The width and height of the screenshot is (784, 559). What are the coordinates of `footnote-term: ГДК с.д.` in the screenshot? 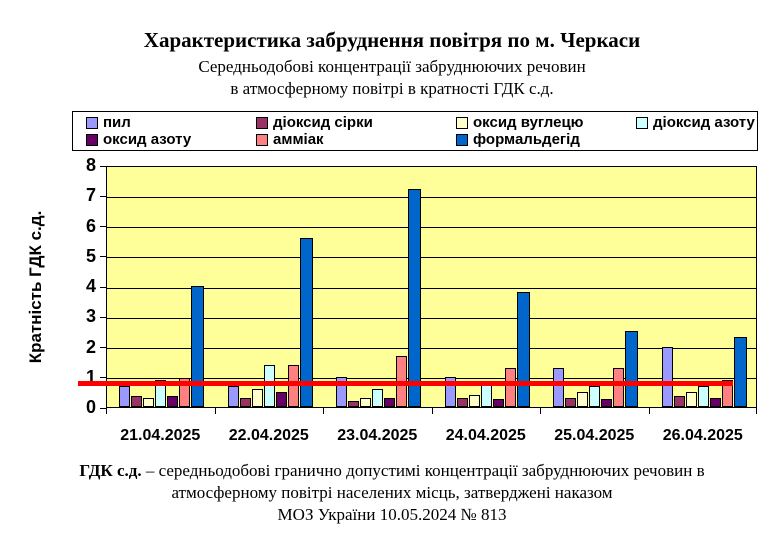 It's located at (110, 470).